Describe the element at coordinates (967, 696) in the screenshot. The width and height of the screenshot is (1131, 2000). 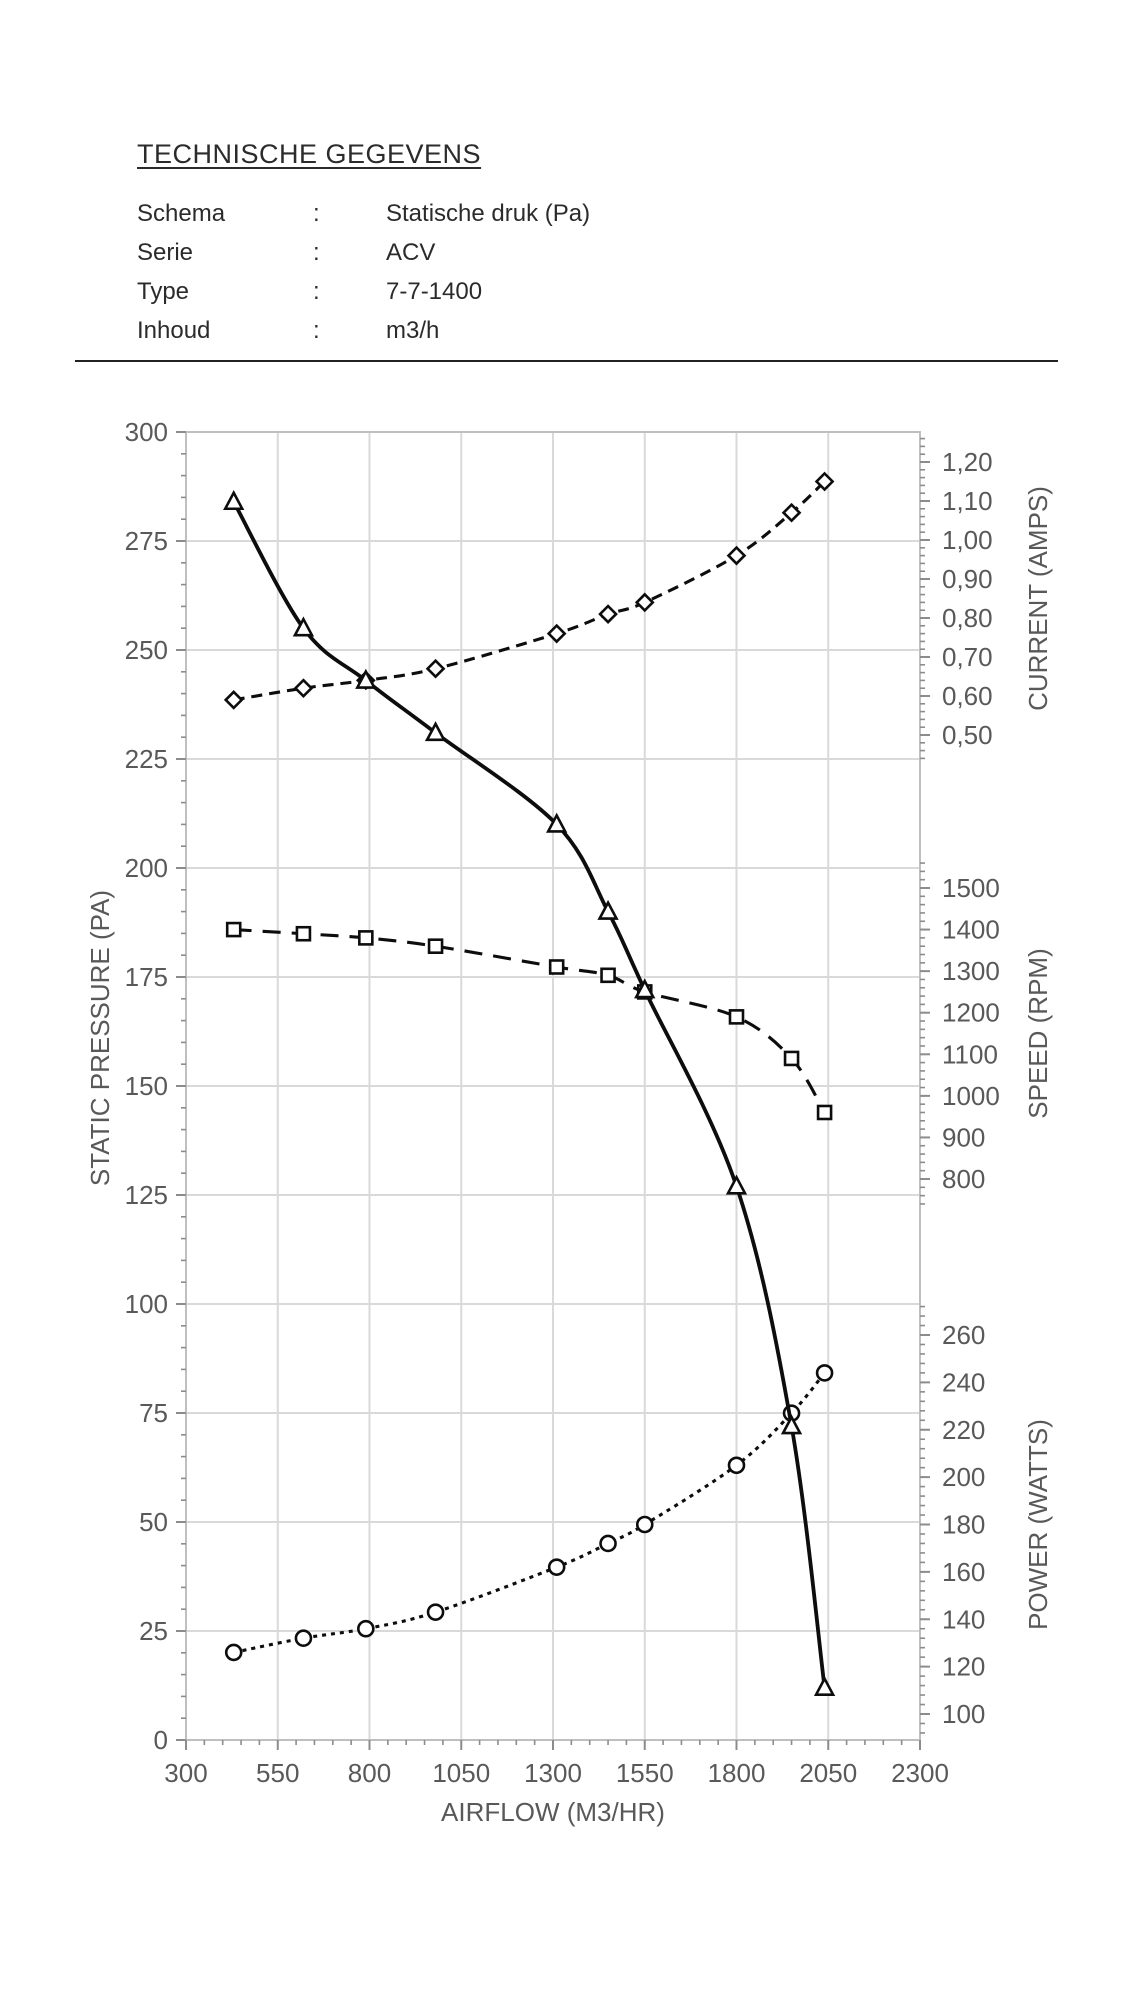
I see `axis-tick-label: 0,60` at that location.